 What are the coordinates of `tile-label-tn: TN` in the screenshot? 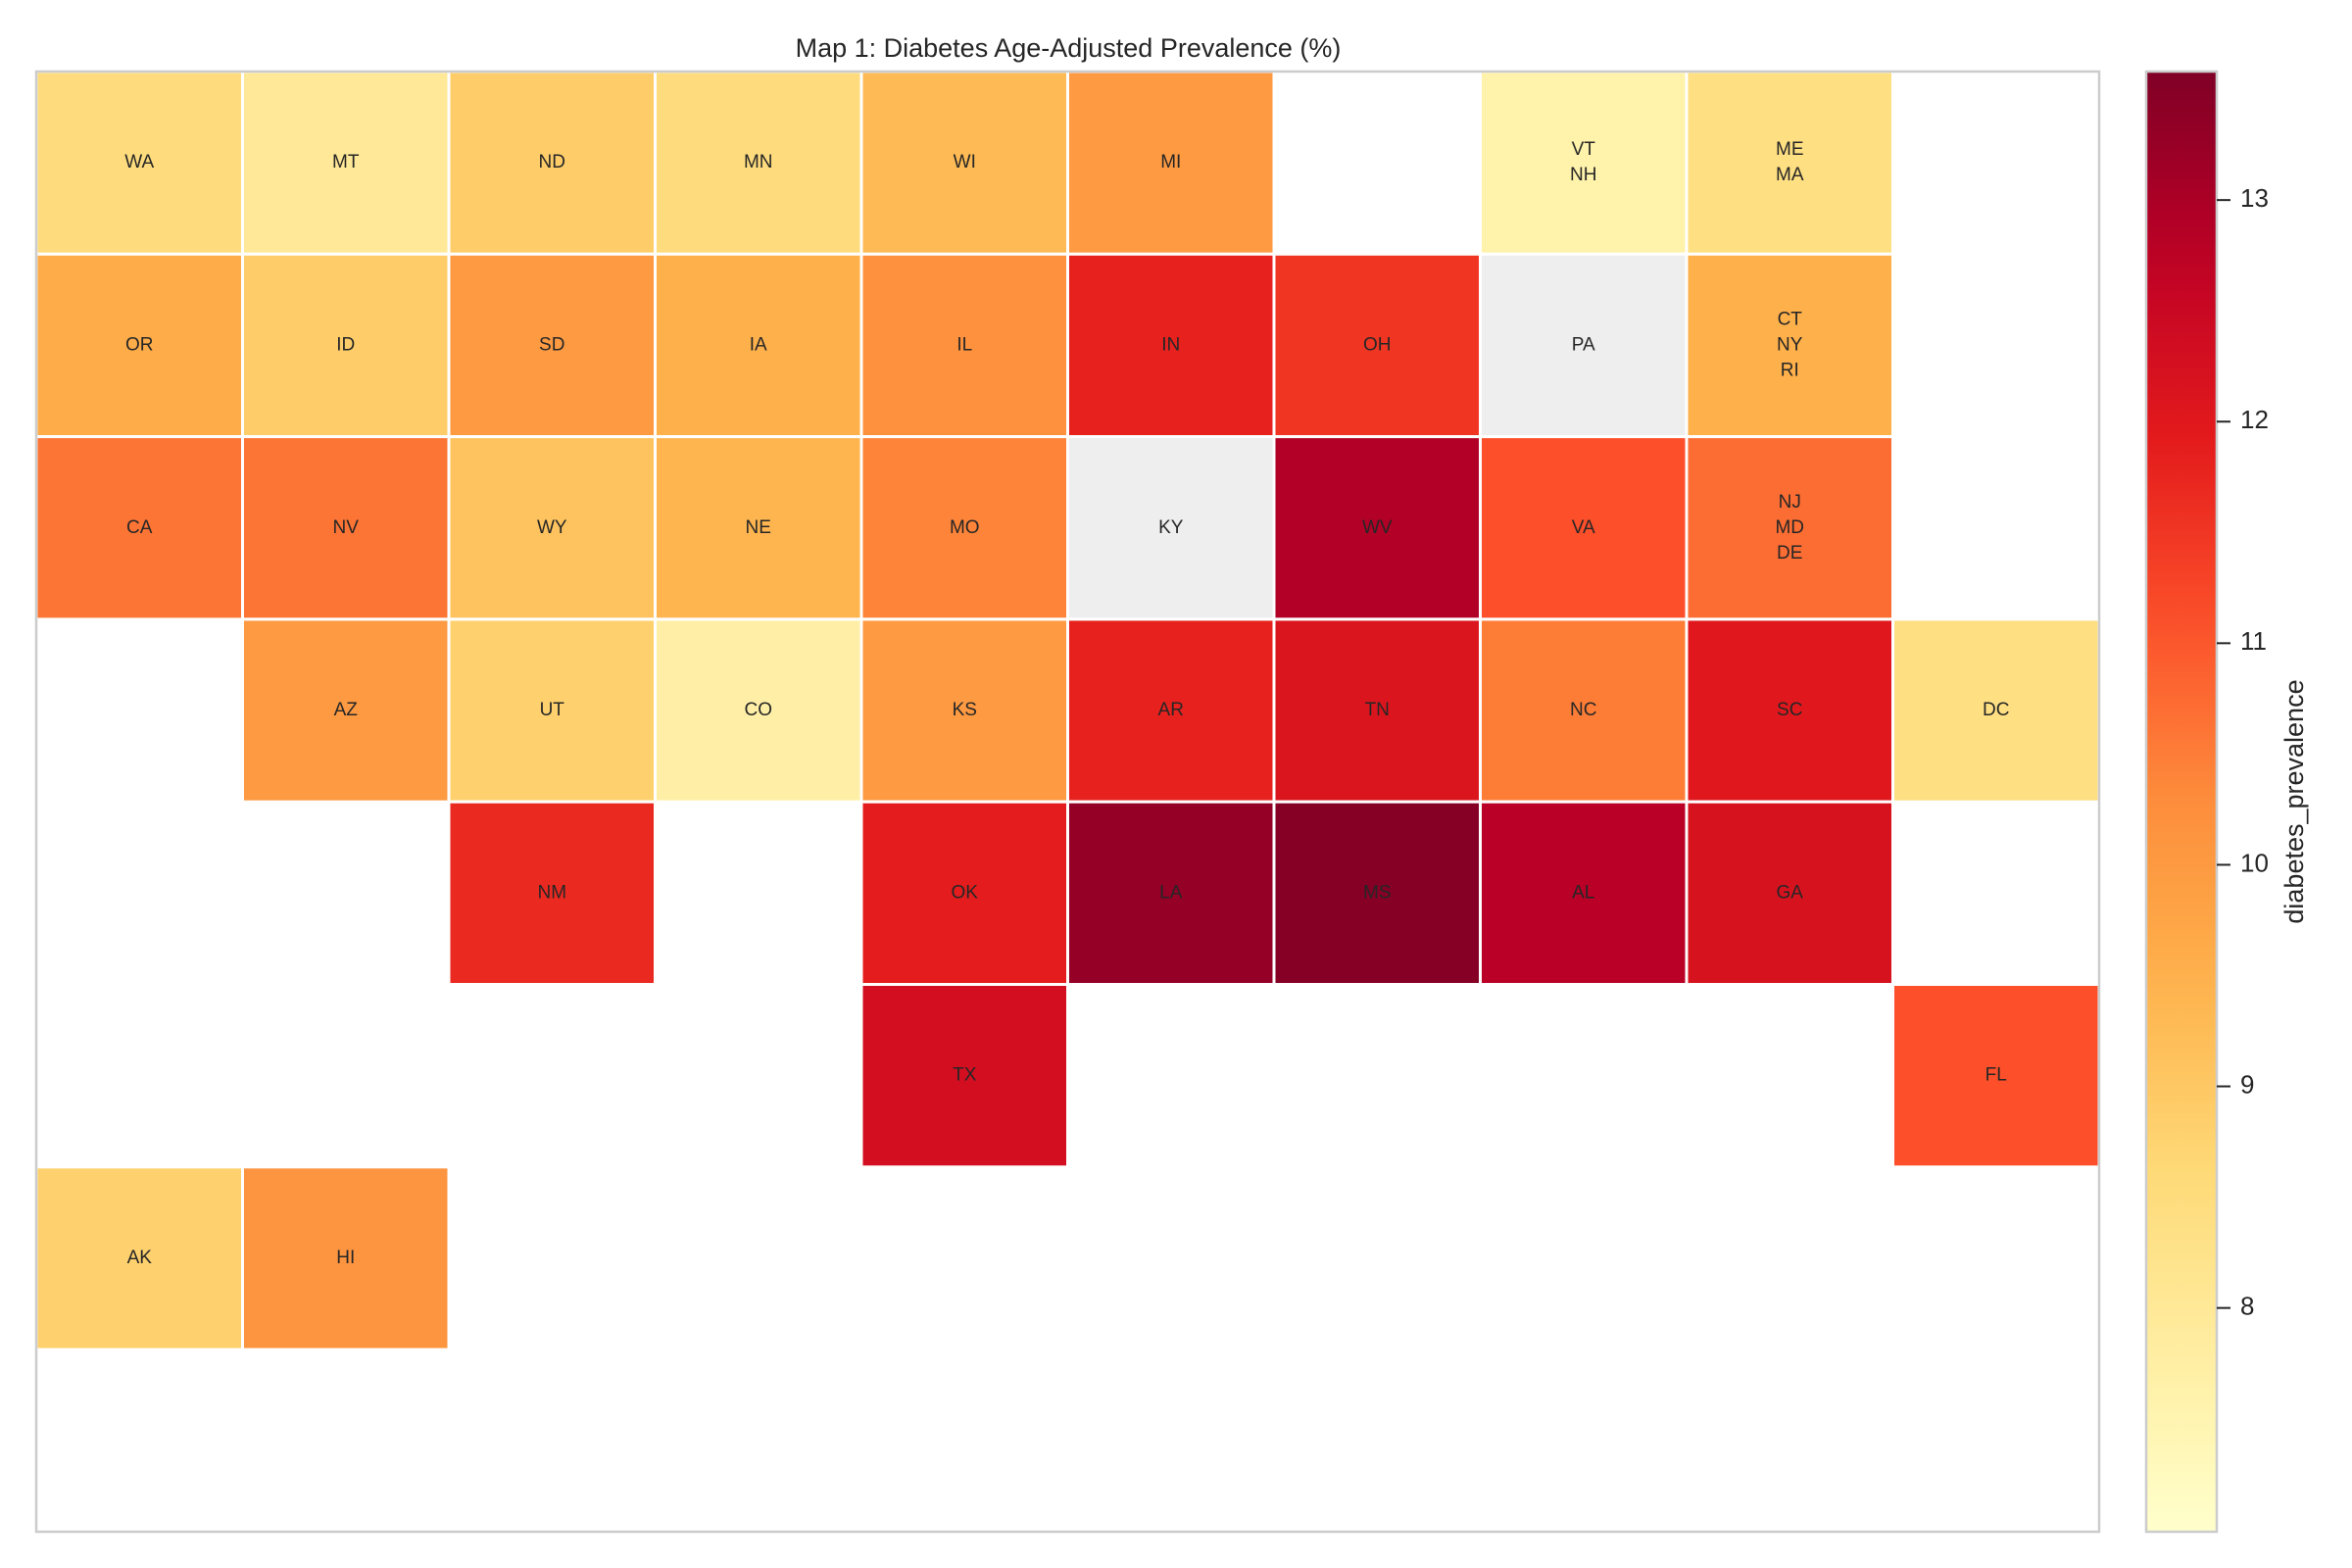 It's located at (1377, 710).